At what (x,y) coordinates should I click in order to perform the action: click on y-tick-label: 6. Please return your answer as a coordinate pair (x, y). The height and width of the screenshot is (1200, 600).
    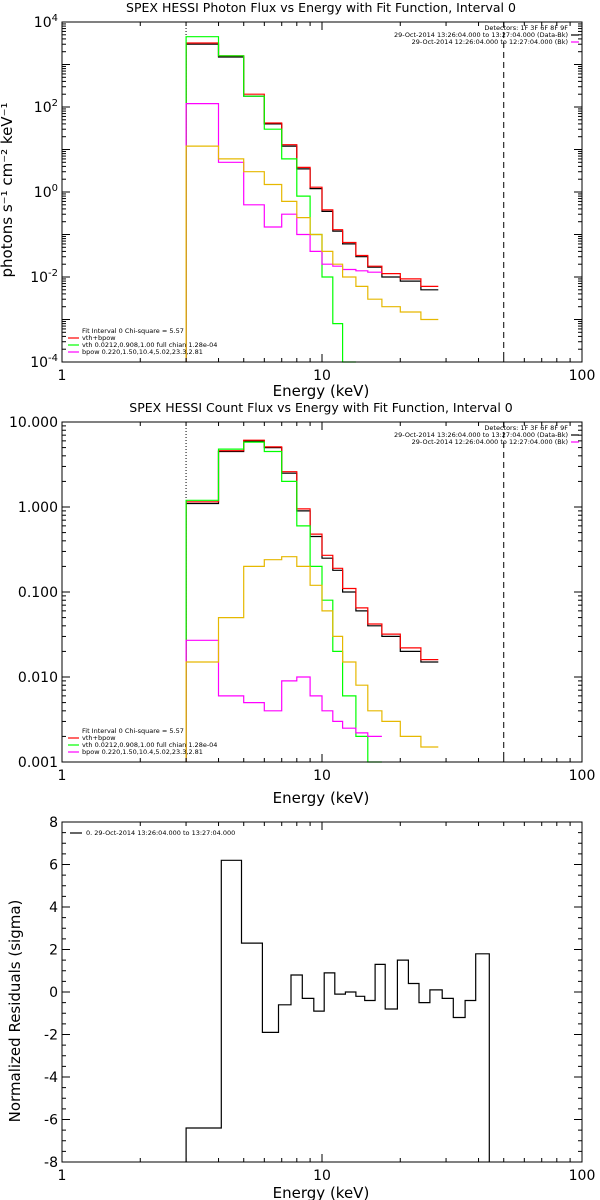
    Looking at the image, I should click on (53, 866).